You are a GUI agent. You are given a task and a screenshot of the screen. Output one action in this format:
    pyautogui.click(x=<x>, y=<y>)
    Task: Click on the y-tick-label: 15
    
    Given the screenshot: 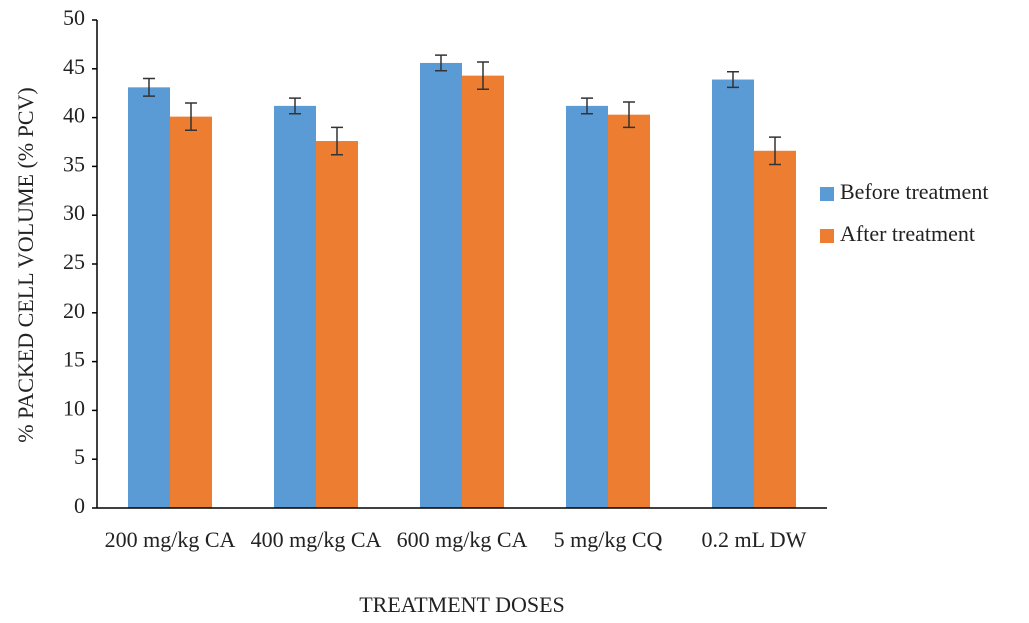 What is the action you would take?
    pyautogui.click(x=74, y=359)
    